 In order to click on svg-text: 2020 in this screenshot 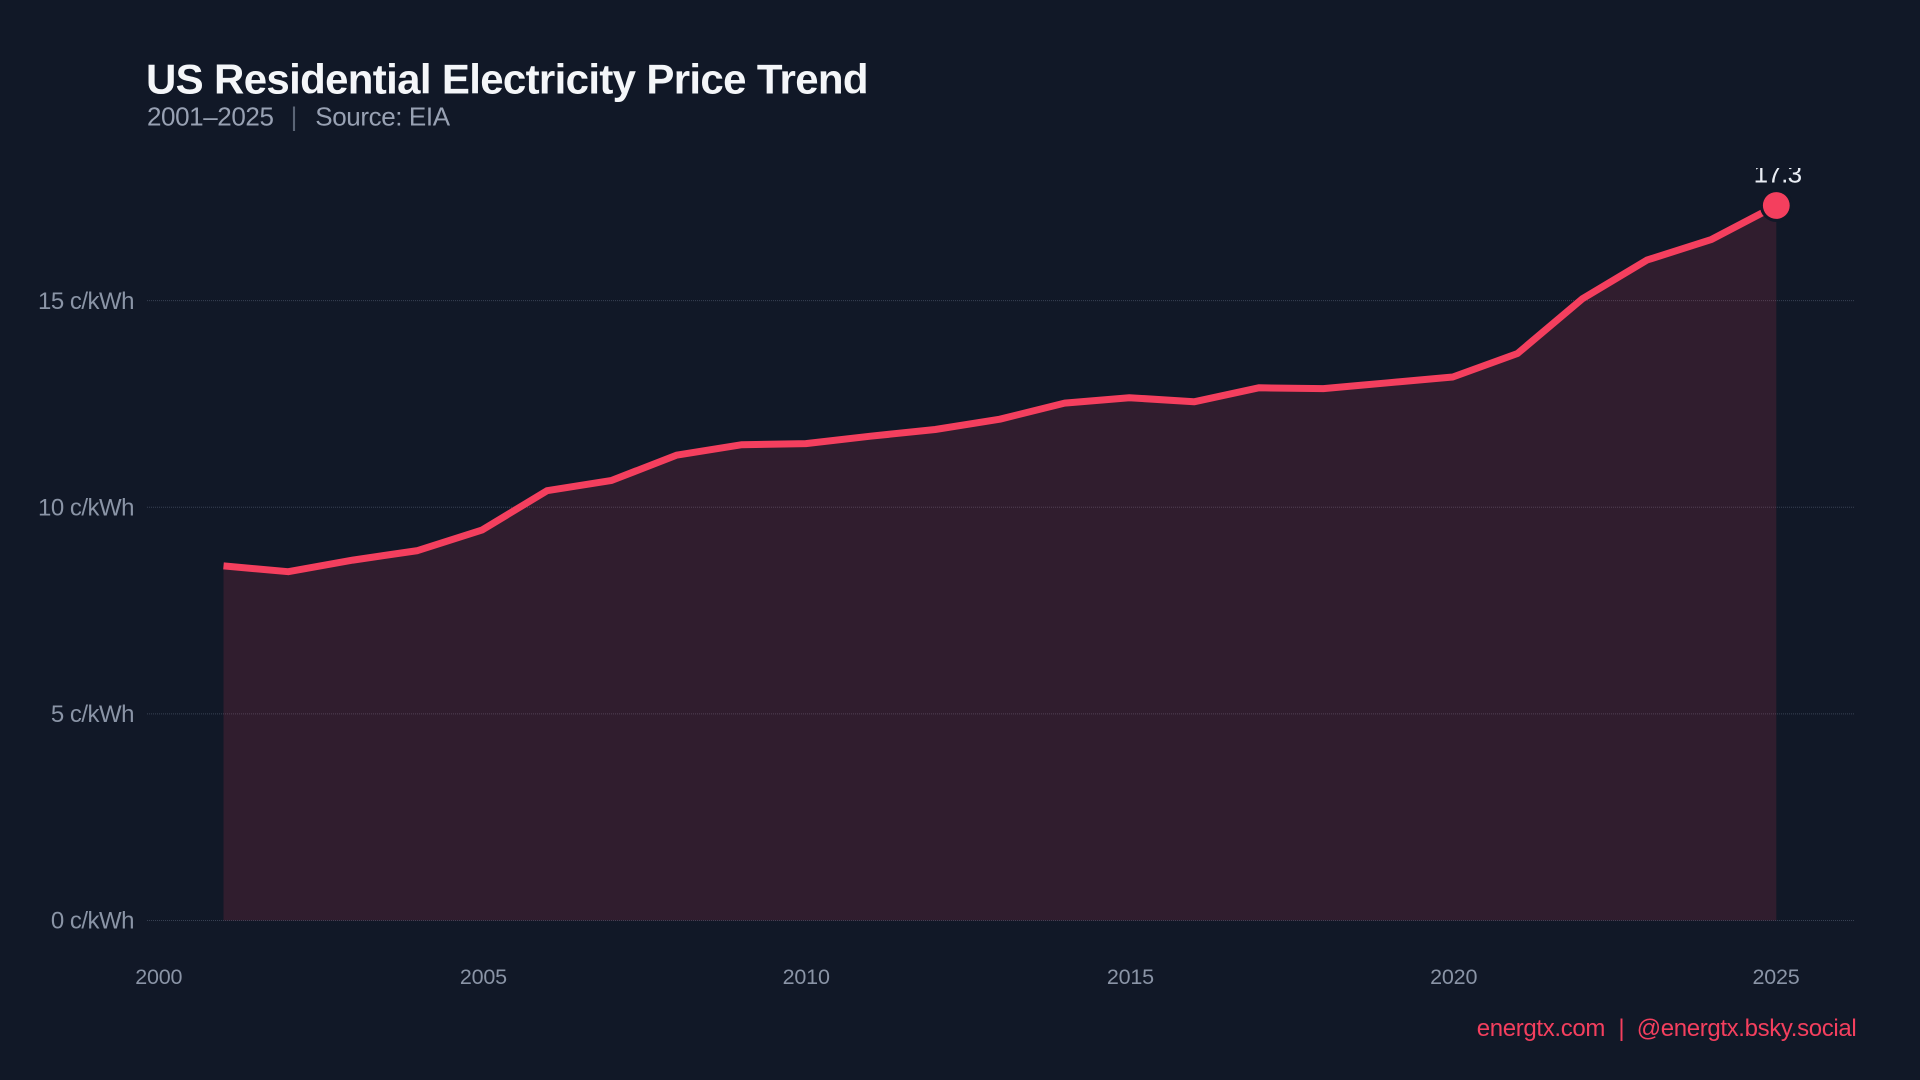, I will do `click(1453, 977)`.